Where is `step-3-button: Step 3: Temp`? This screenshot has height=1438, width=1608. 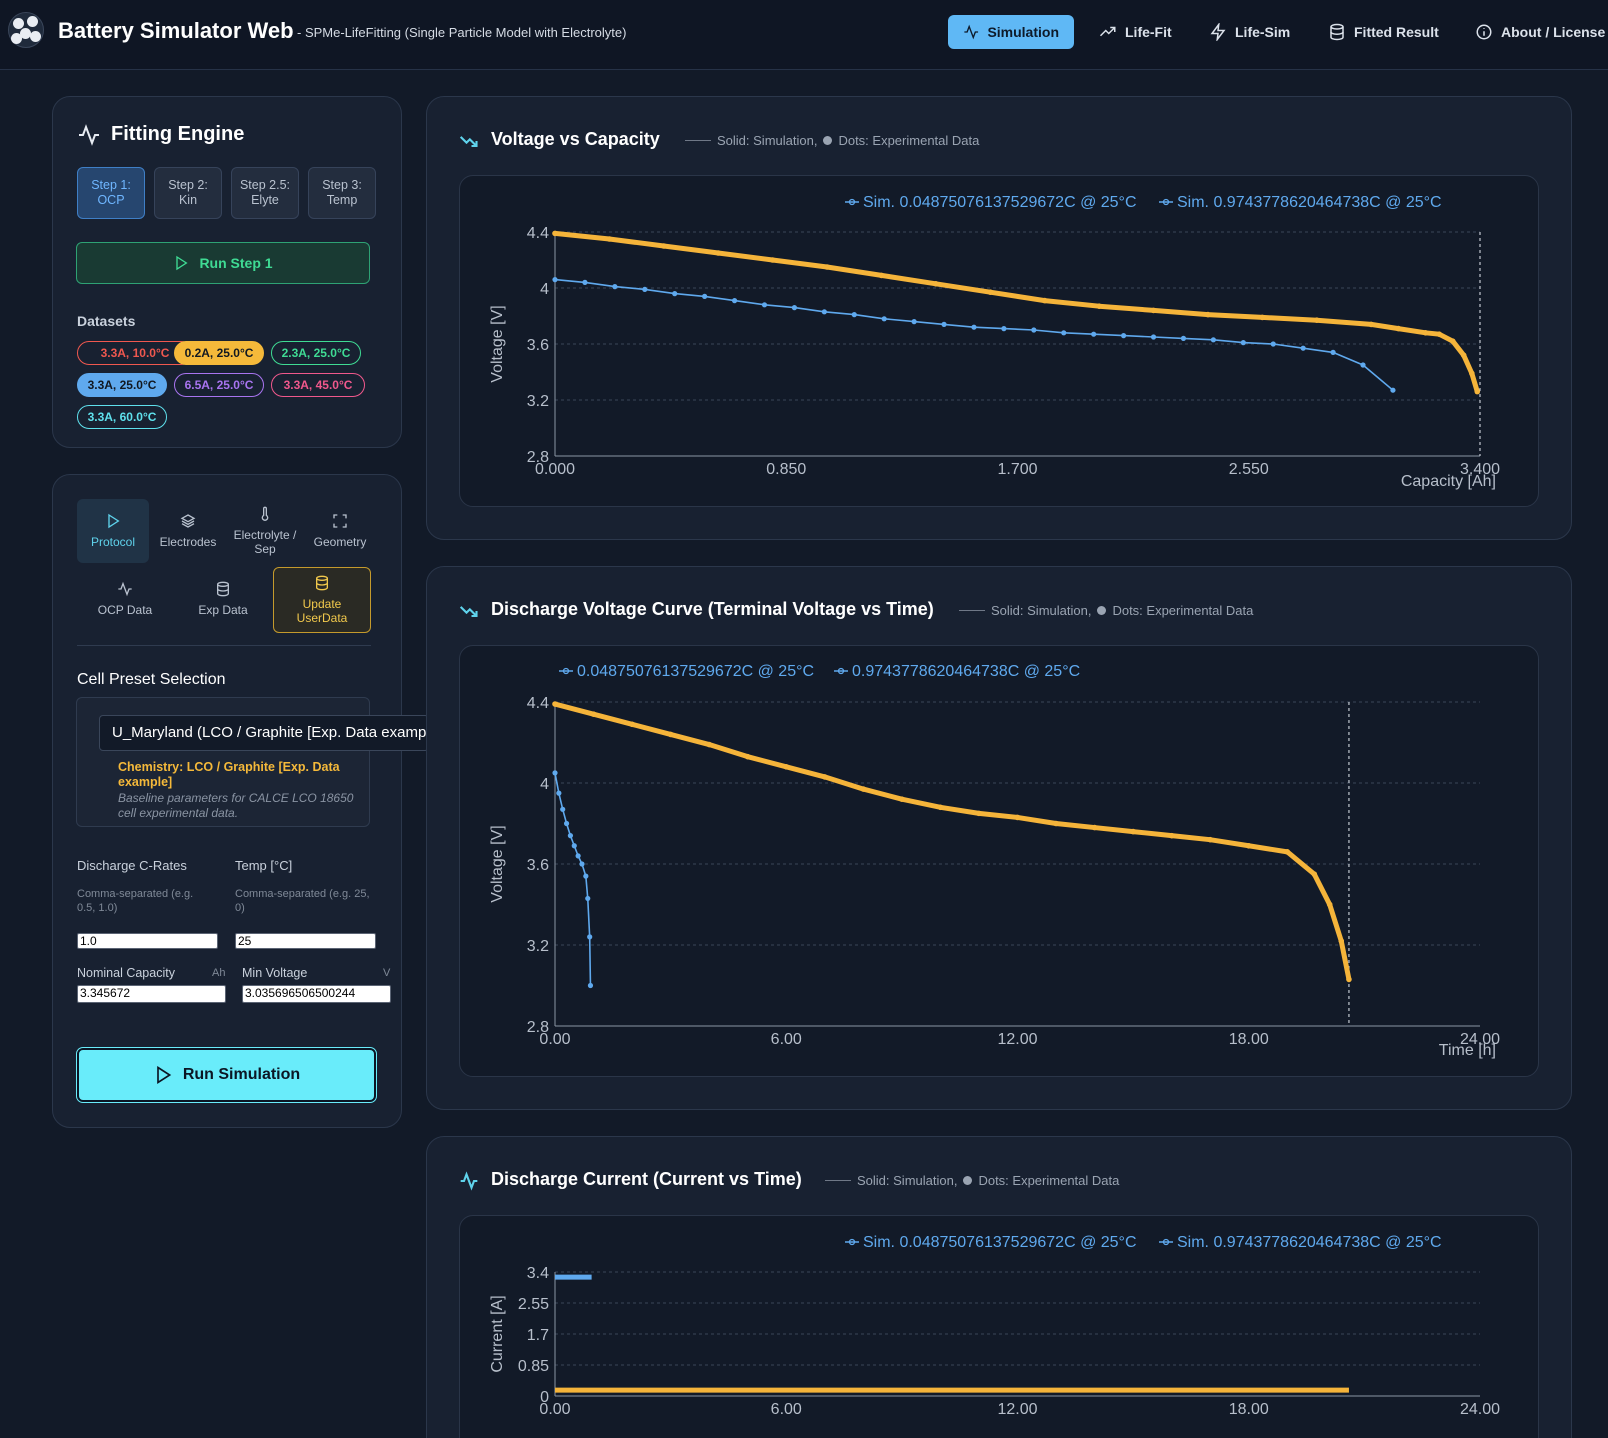
step-3-button: Step 3: Temp is located at coordinates (342, 193).